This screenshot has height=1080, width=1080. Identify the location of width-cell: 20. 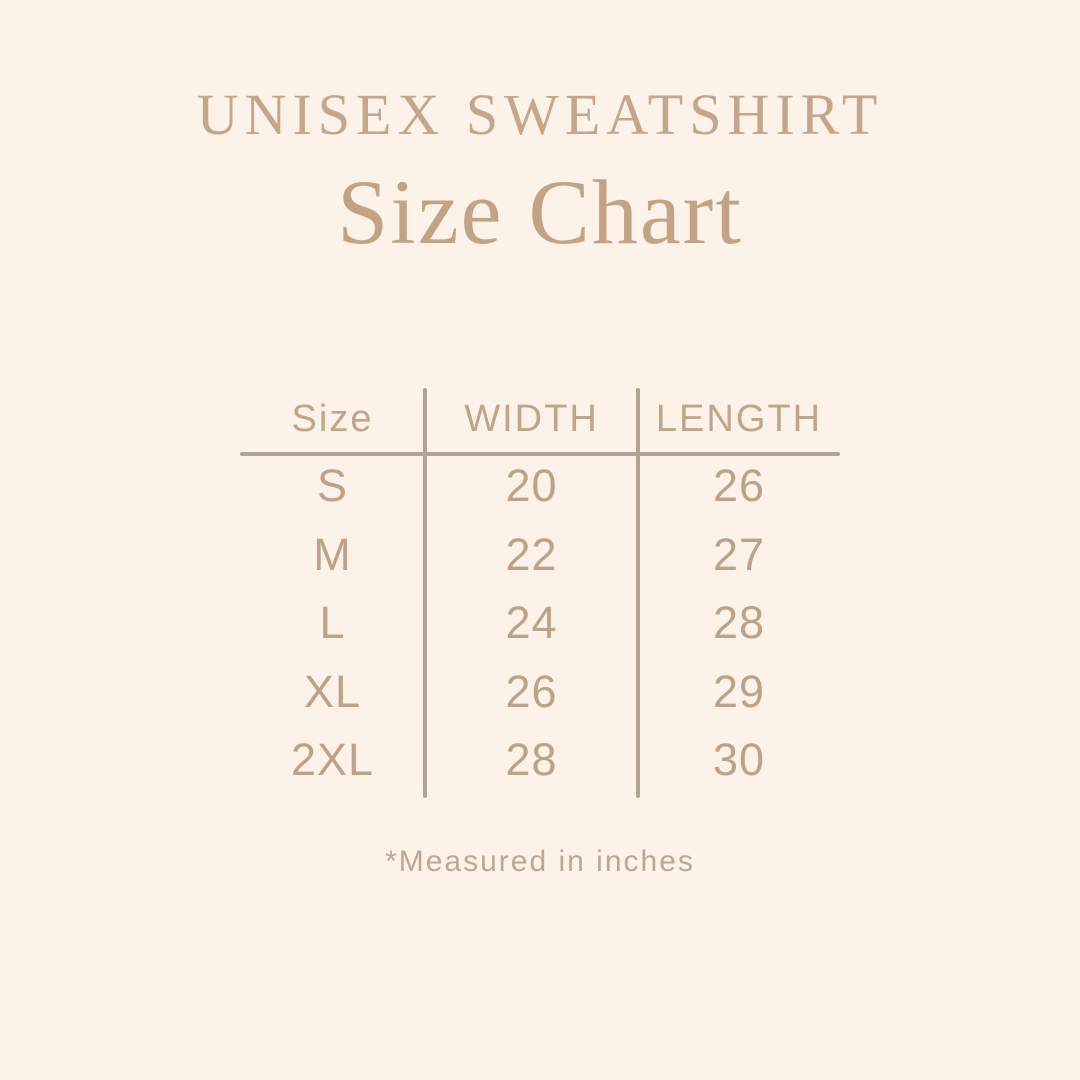
(531, 486).